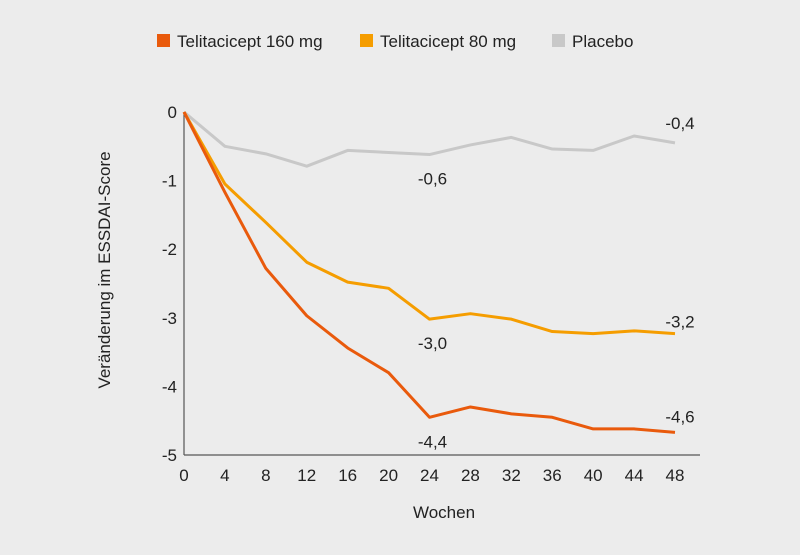 The image size is (800, 555). Describe the element at coordinates (169, 284) in the screenshot. I see `y-tick-labels: 0 -1 -2 -3 -4 -5` at that location.